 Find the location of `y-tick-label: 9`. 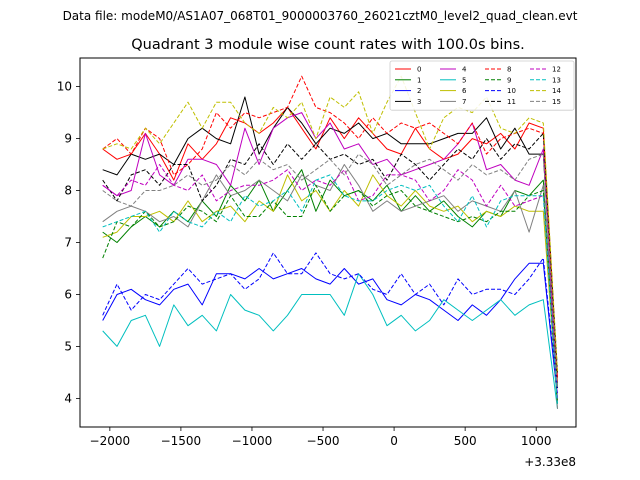

y-tick-label: 9 is located at coordinates (68, 139).